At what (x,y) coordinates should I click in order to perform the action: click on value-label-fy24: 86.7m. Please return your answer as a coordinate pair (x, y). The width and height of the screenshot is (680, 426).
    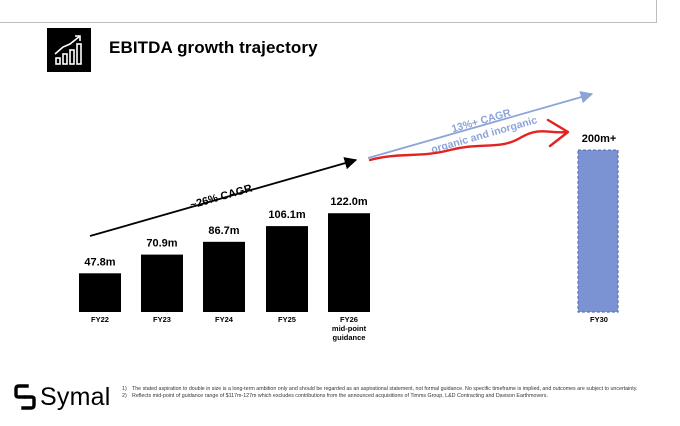
    Looking at the image, I should click on (223, 231).